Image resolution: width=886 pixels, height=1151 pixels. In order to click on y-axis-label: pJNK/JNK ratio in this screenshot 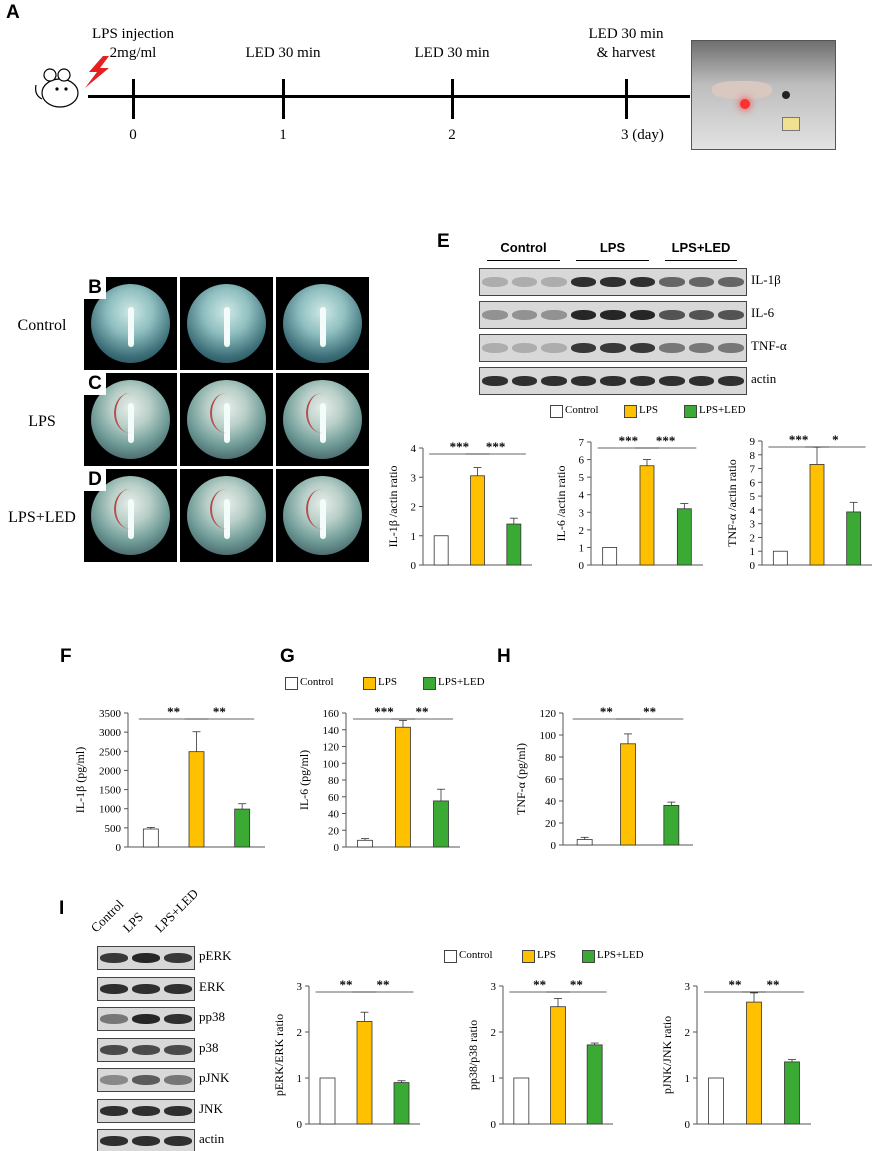, I will do `click(667, 1055)`.